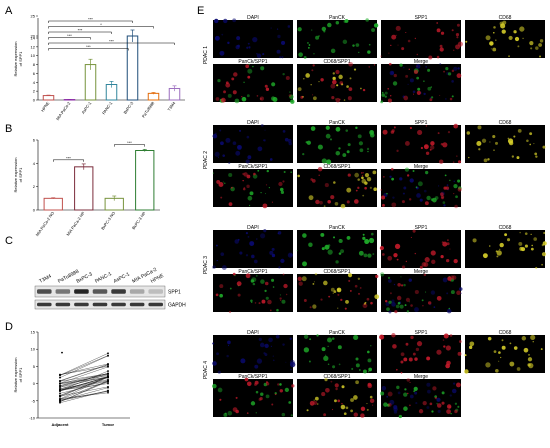 This screenshot has height=448, width=550. What do you see at coordinates (155, 304) in the screenshot?
I see `blot-band` at bounding box center [155, 304].